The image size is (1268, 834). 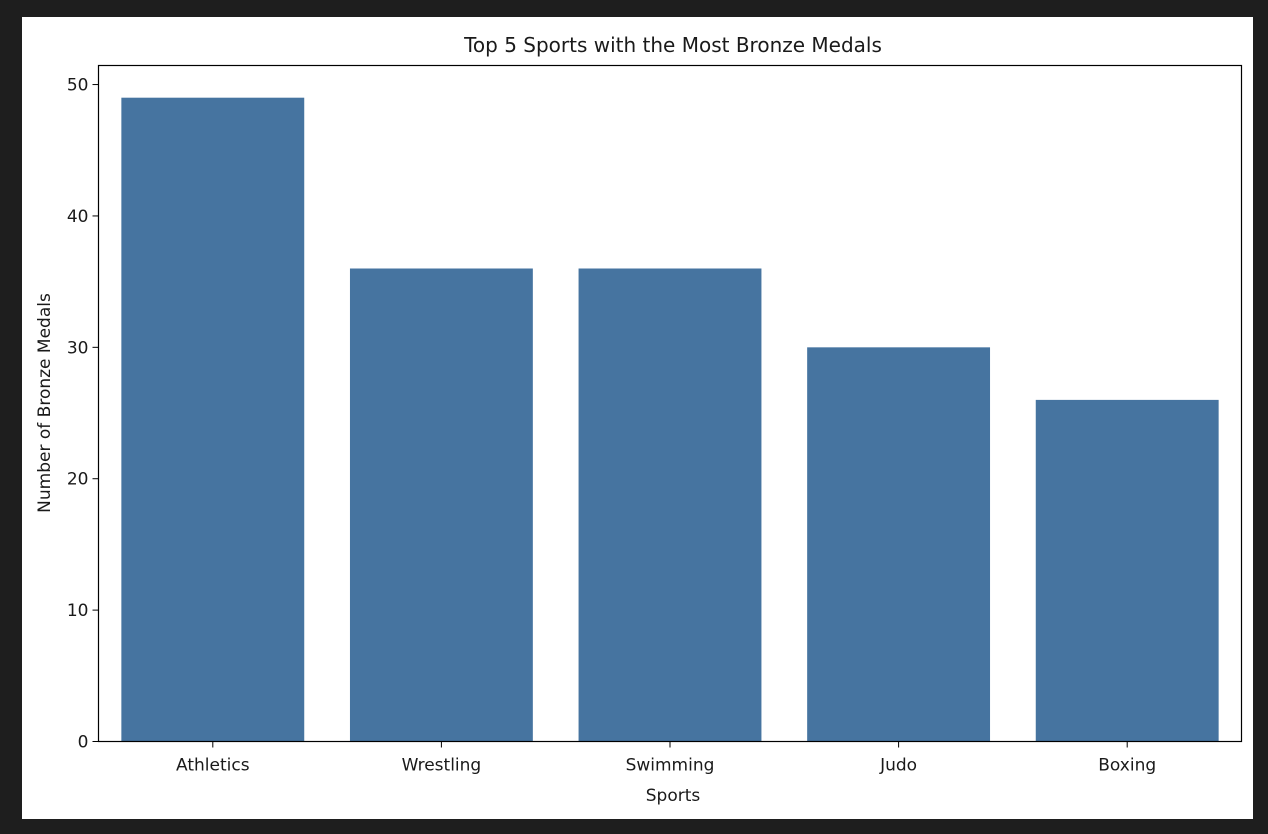 What do you see at coordinates (83, 414) in the screenshot?
I see `y-axis: 0 10 20 30 40 50` at bounding box center [83, 414].